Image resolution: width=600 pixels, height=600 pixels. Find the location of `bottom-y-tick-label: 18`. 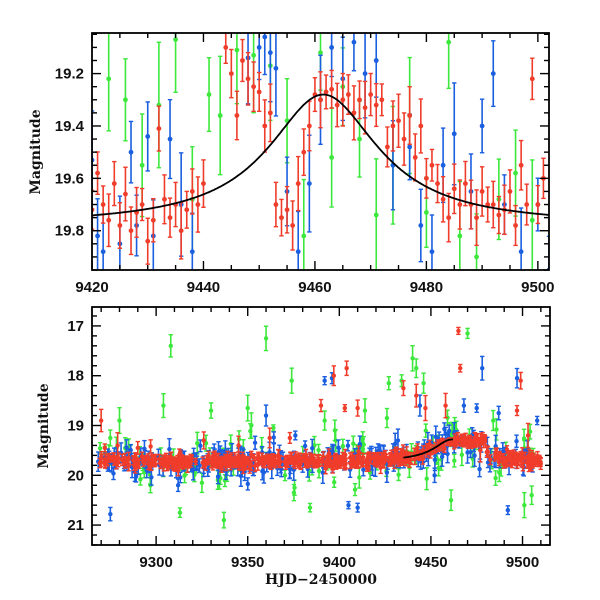

bottom-y-tick-label: 18 is located at coordinates (75, 376).